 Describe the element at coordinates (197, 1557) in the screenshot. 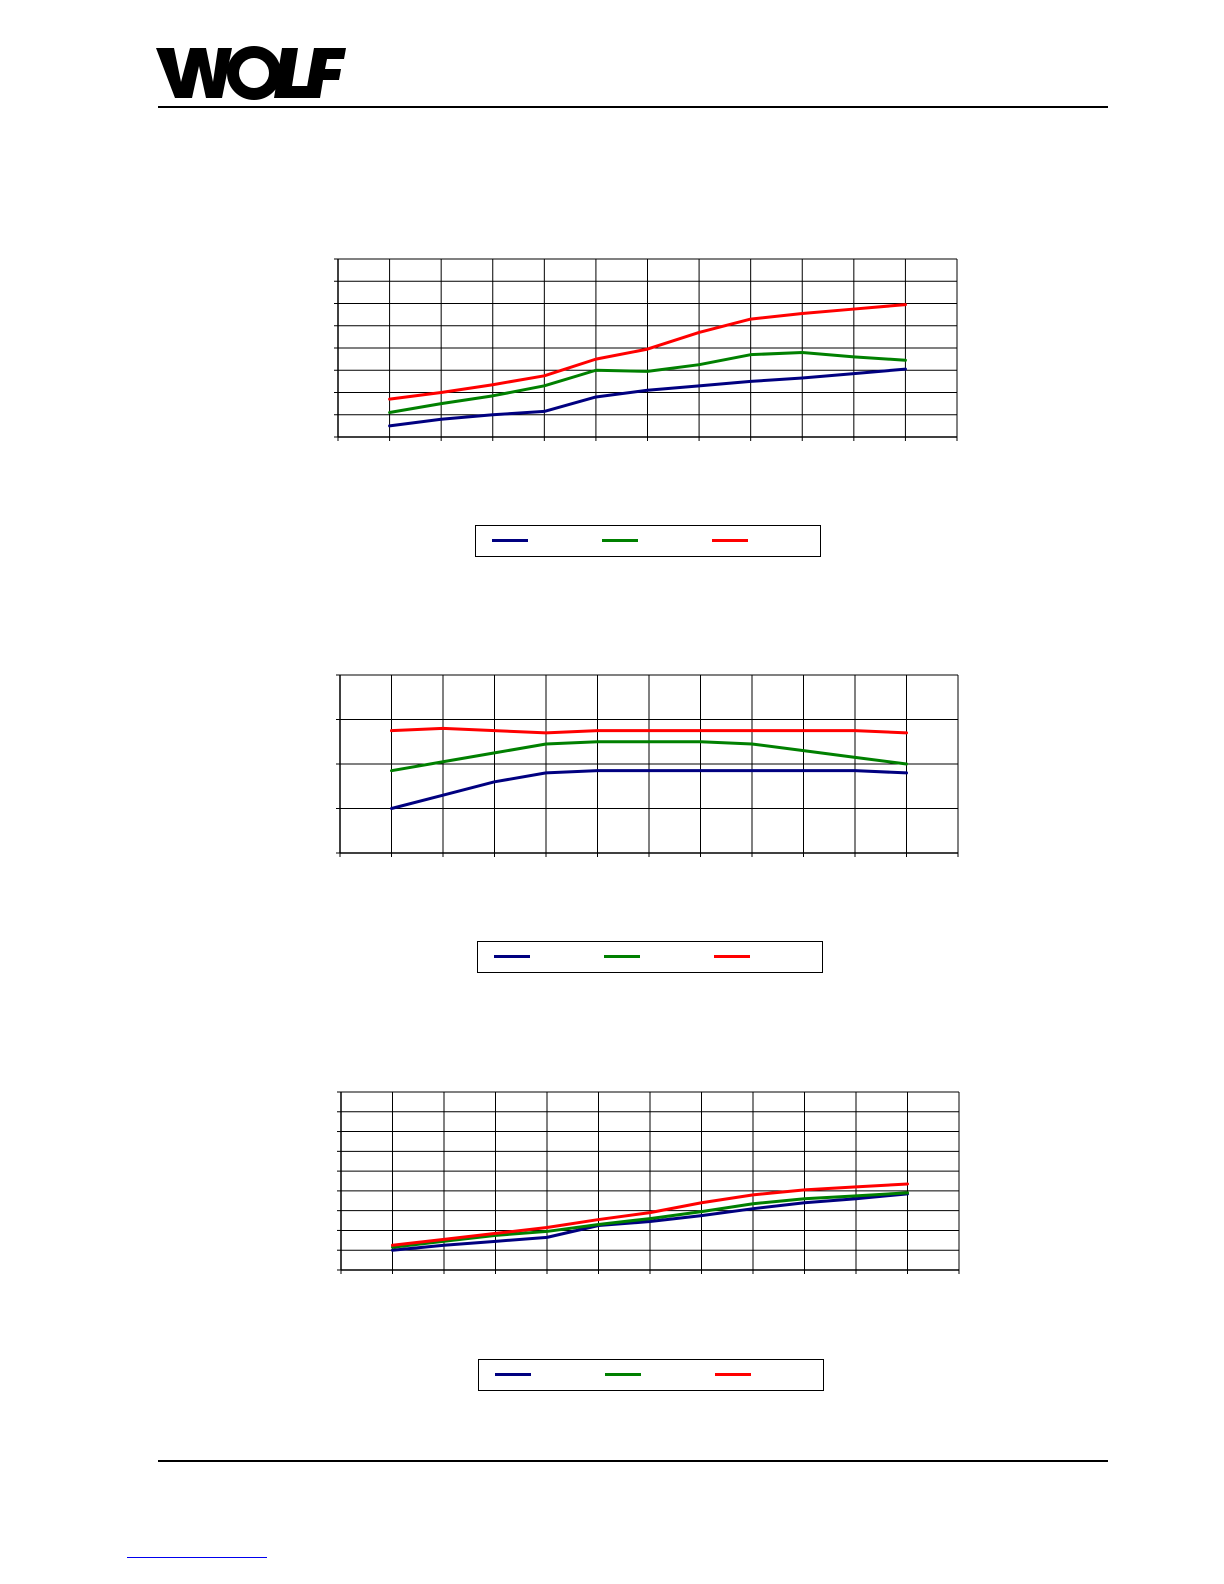

I see `footer-link-underline` at that location.